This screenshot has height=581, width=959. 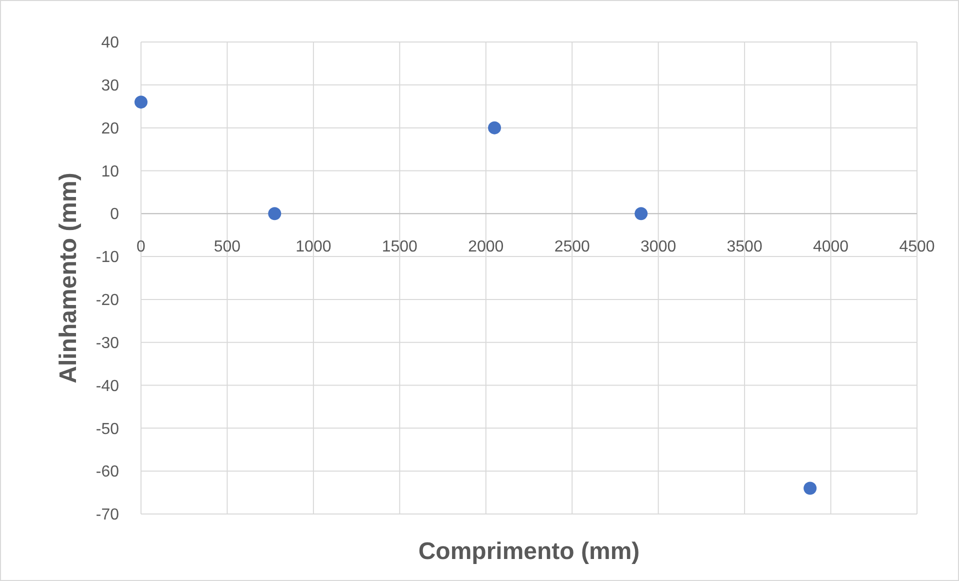 I want to click on x-tick-label: 2500, so click(x=572, y=247).